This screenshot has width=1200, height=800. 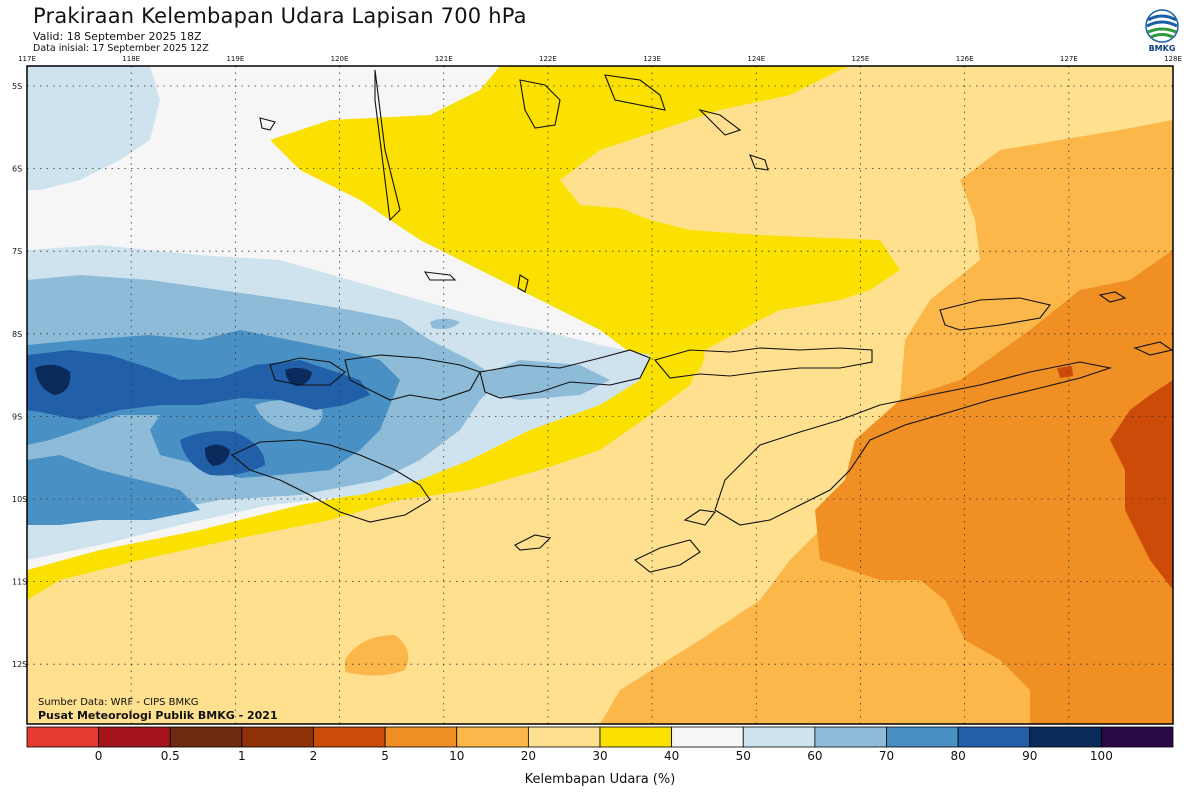 I want to click on lat-label: 5S, so click(x=17, y=86).